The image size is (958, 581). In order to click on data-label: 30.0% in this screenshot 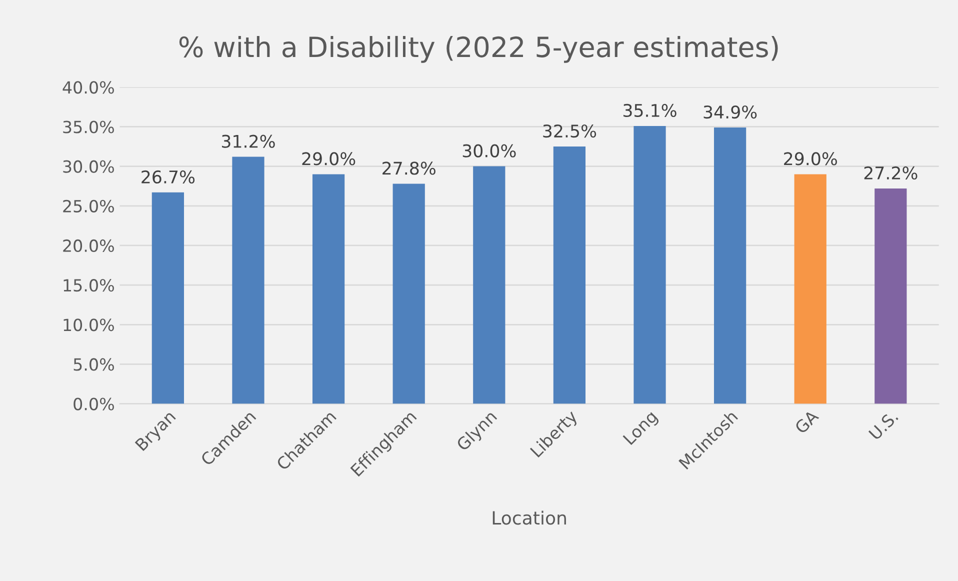, I will do `click(489, 151)`.